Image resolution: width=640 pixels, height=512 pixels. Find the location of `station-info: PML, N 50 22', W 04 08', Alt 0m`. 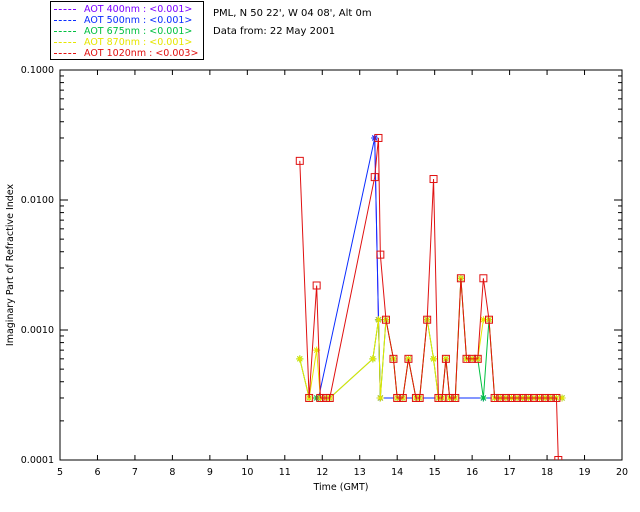

station-info: PML, N 50 22', W 04 08', Alt 0m is located at coordinates (292, 13).